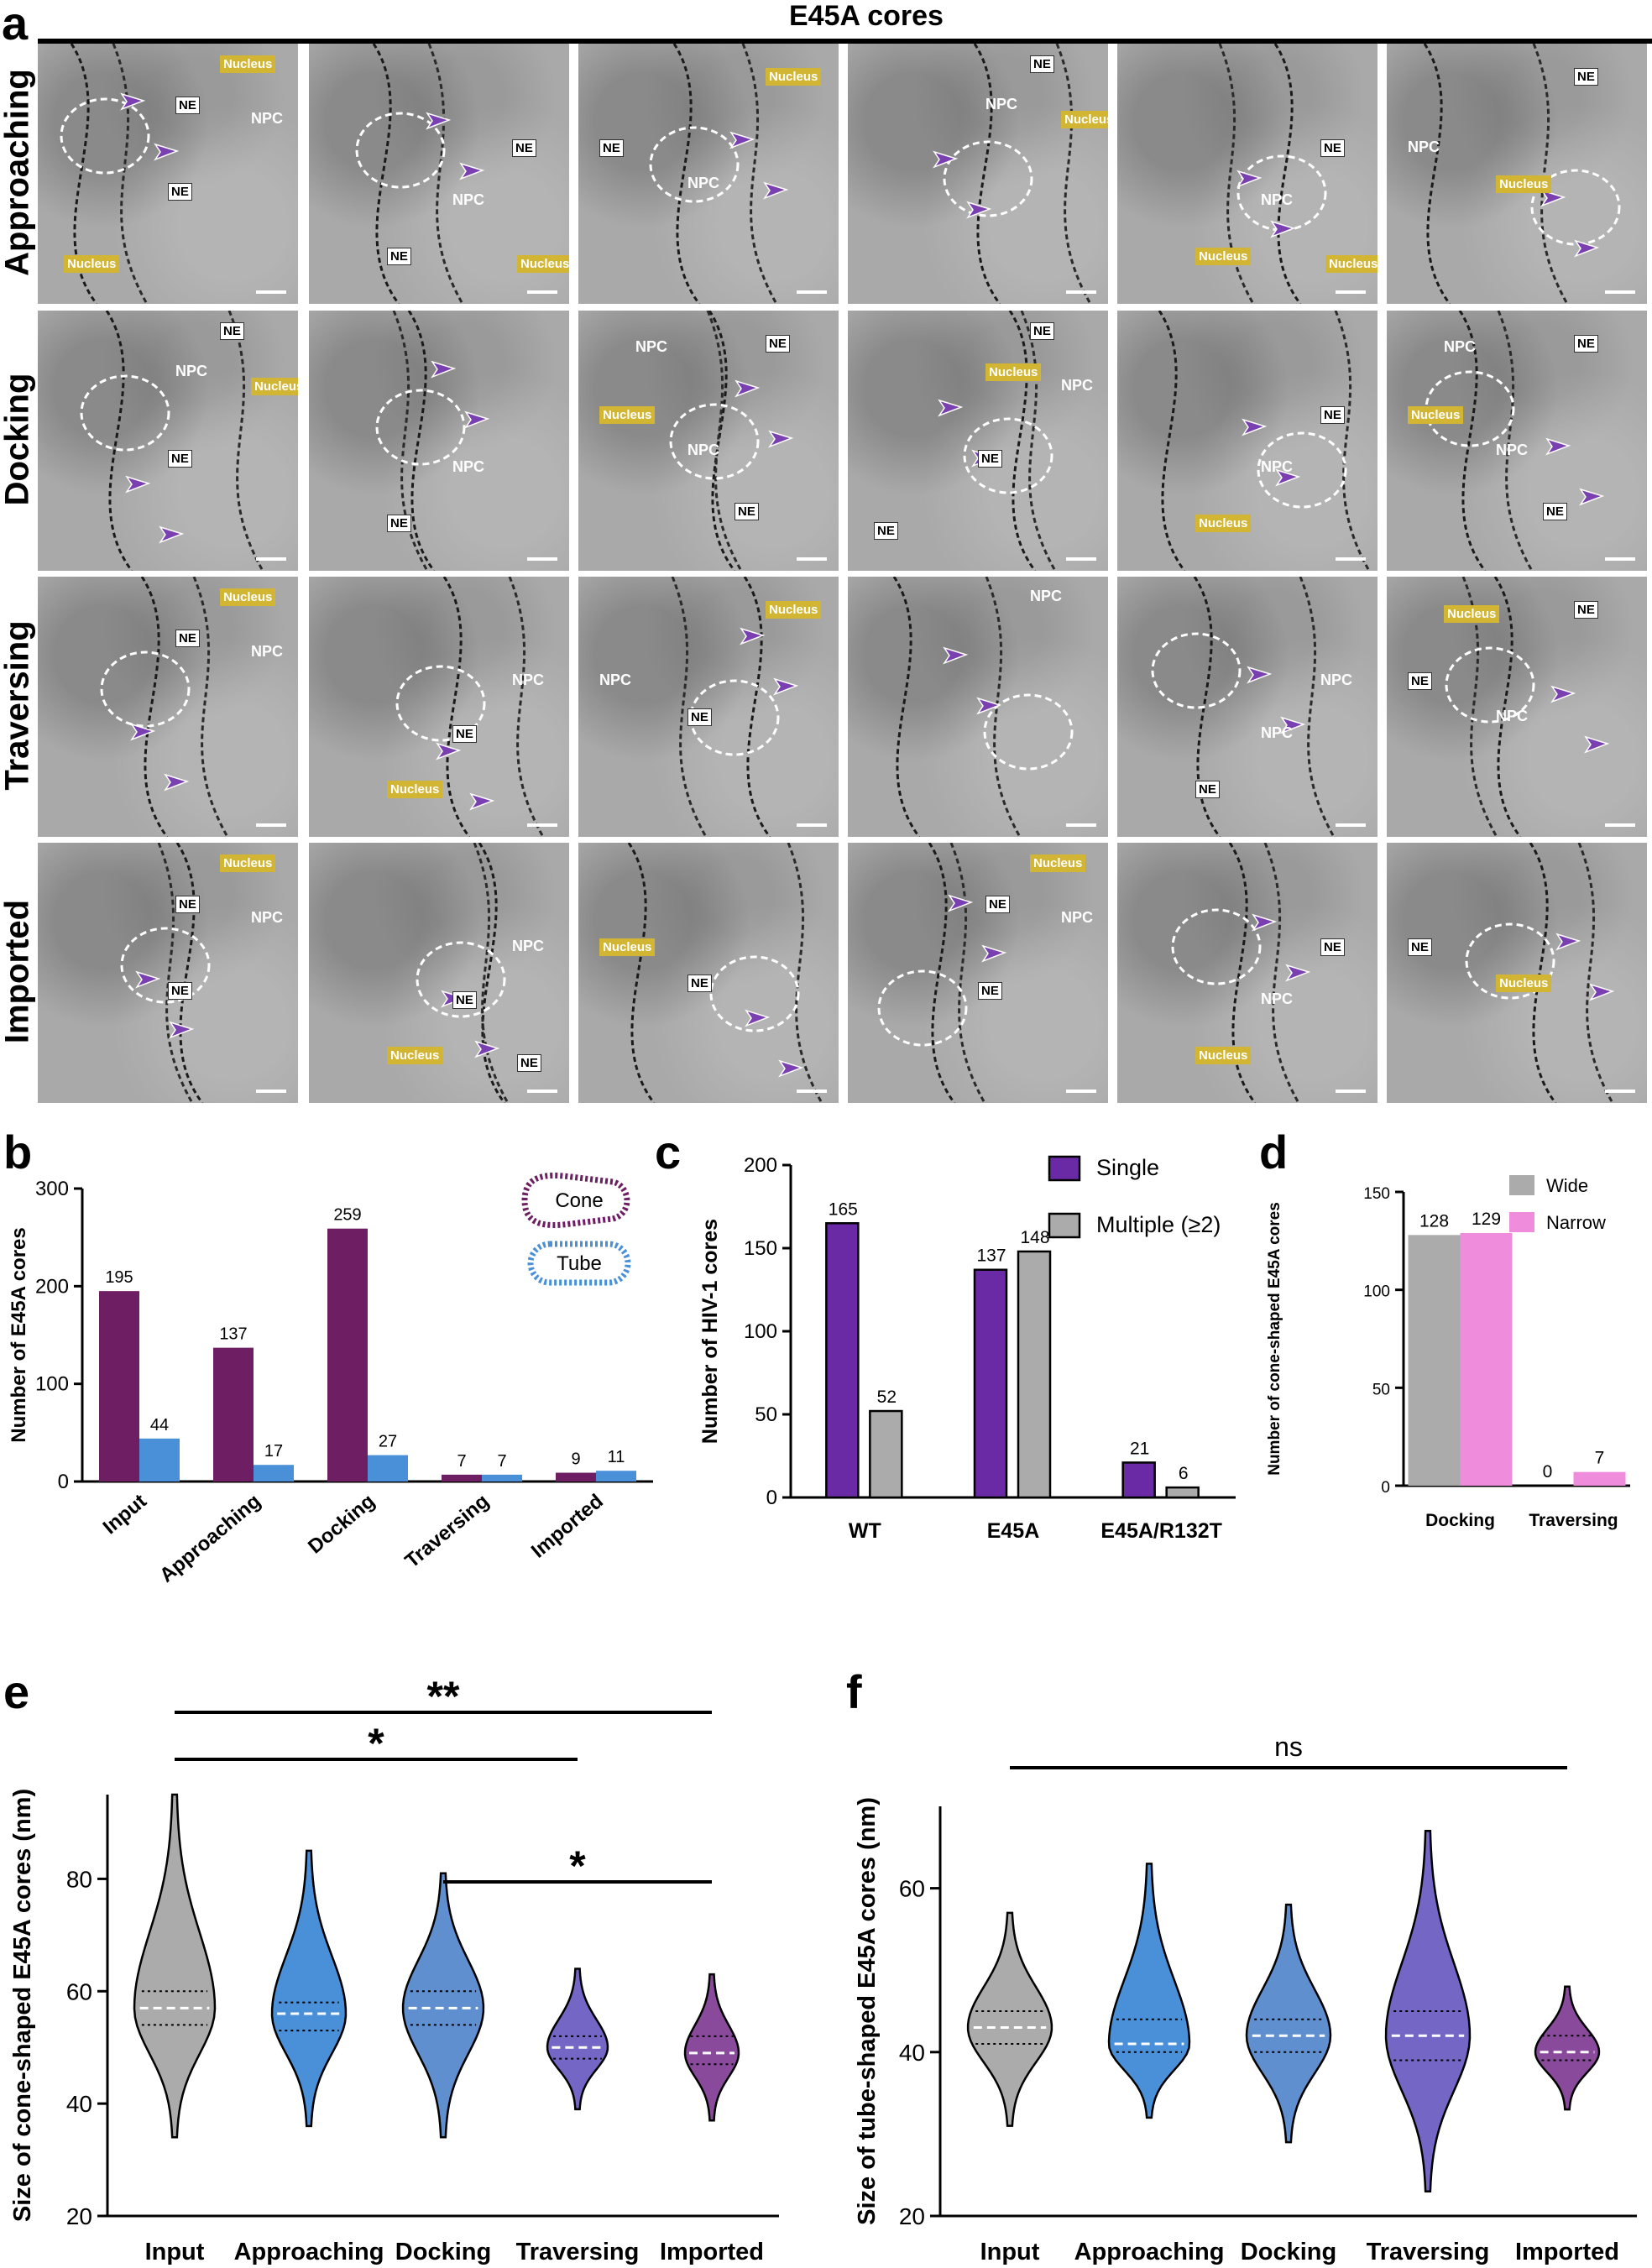  What do you see at coordinates (175, 2252) in the screenshot?
I see `x-tick-label: Input` at bounding box center [175, 2252].